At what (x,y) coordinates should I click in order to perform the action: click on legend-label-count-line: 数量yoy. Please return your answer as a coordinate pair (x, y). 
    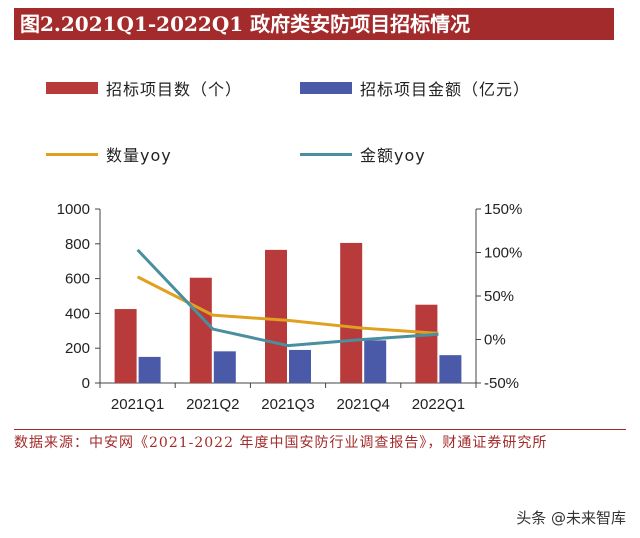
    Looking at the image, I should click on (139, 155).